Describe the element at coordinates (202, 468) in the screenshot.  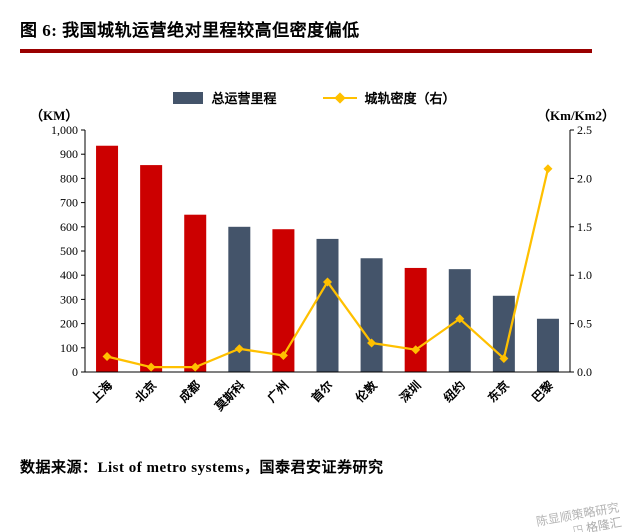
I see `data-source: 数据来源：List of metro systems，国泰君安证券研究` at that location.